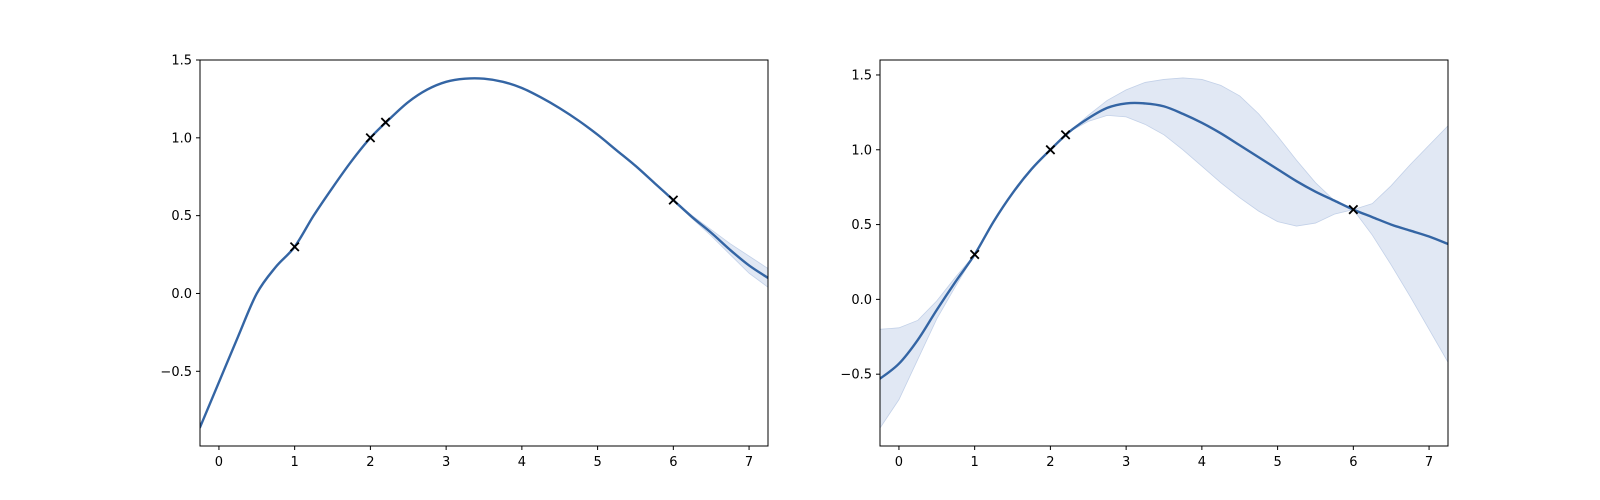 The image size is (1600, 500). Describe the element at coordinates (1164, 458) in the screenshot. I see `right-x-axis: 0 1 2 3 4 5 6 7` at that location.